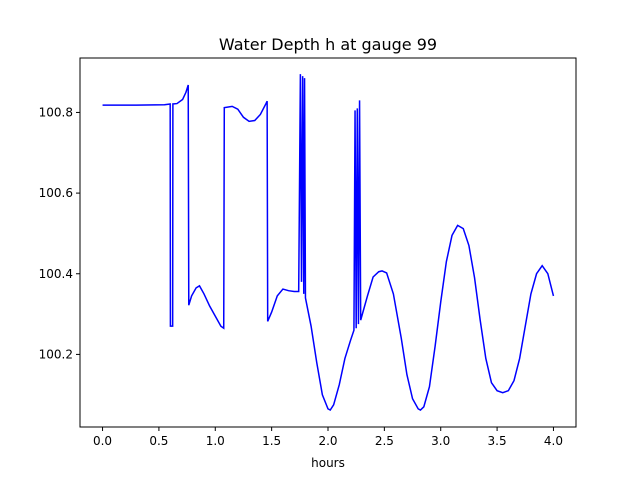 This screenshot has width=640, height=480. I want to click on x-tick-label: 0.0, so click(102, 441).